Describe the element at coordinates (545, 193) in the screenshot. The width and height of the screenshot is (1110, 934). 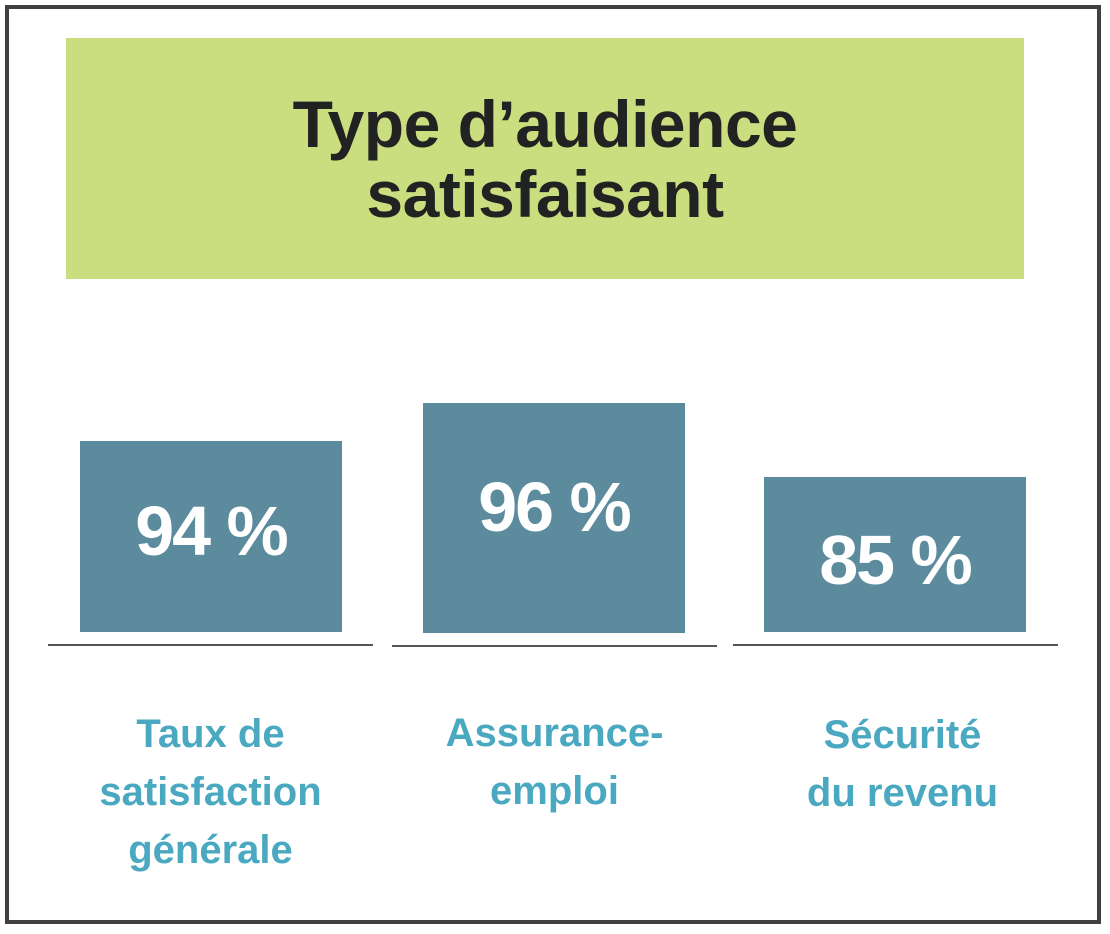
I see `title-line-2: satisfaisant` at that location.